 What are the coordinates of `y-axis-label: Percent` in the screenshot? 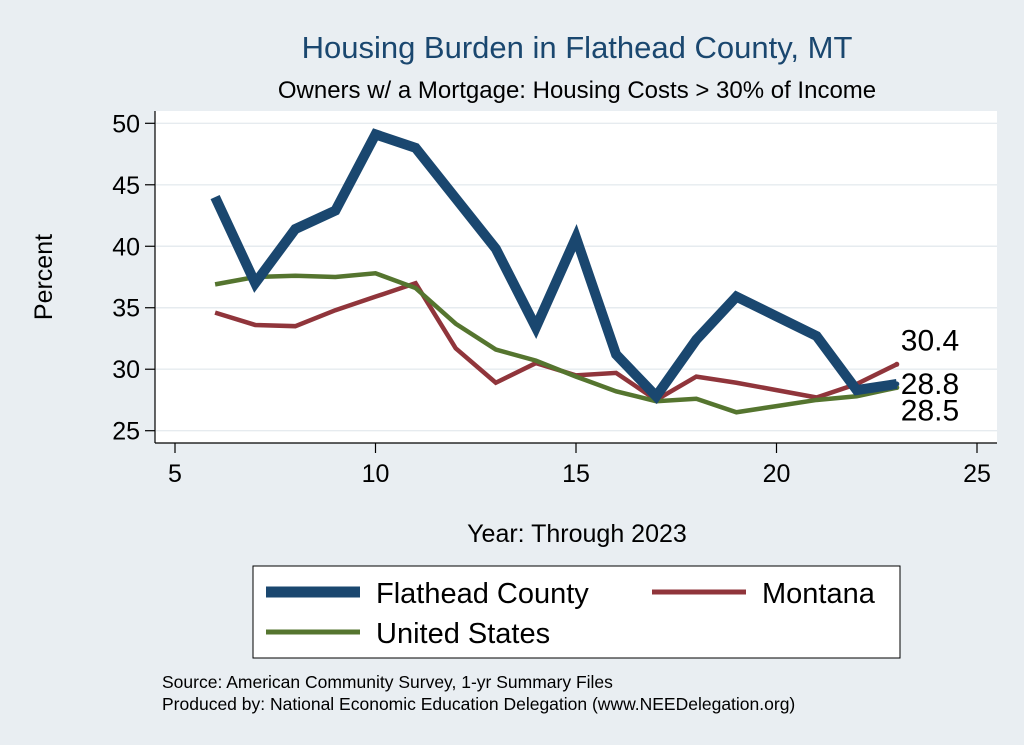 It's located at (44, 277).